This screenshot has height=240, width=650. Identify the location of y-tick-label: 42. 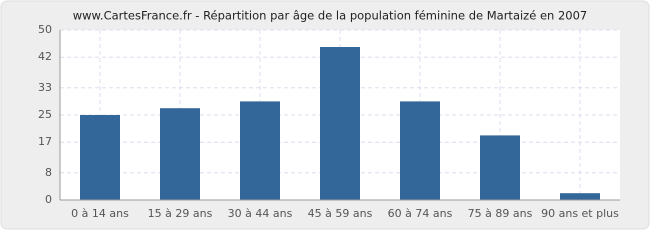
(45, 56).